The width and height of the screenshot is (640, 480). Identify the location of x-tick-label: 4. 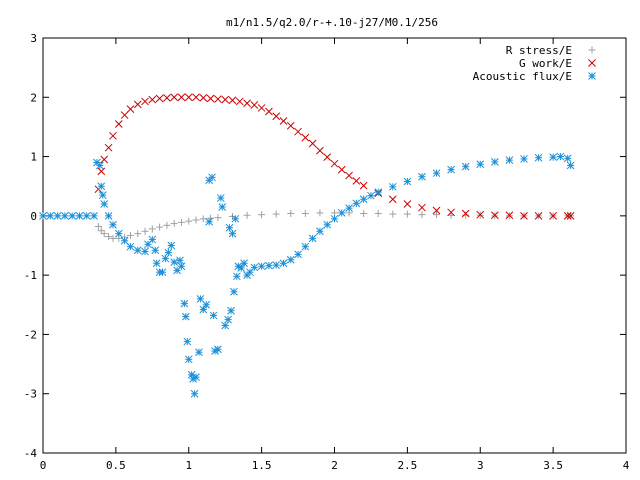
(626, 465).